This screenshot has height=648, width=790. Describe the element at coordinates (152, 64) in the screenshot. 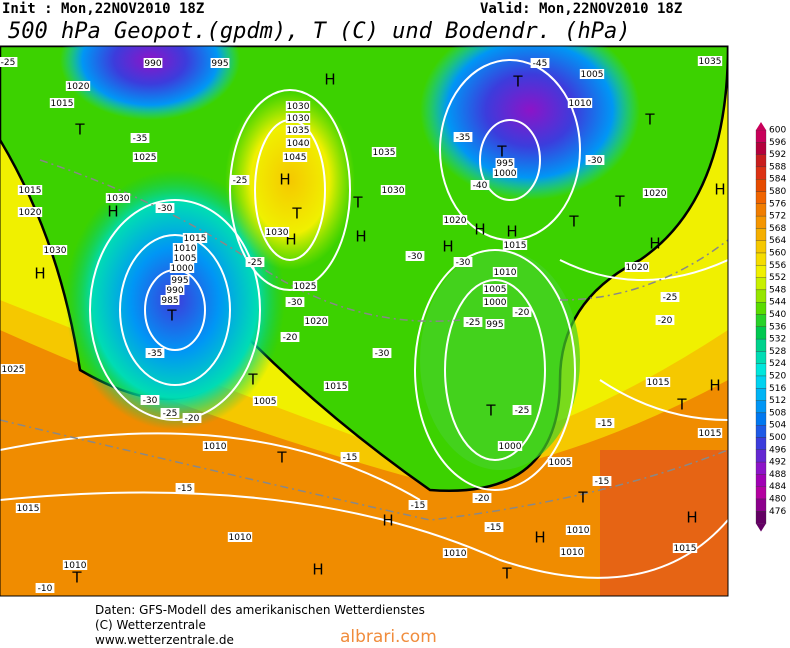

I see `isobar-label: 990` at that location.